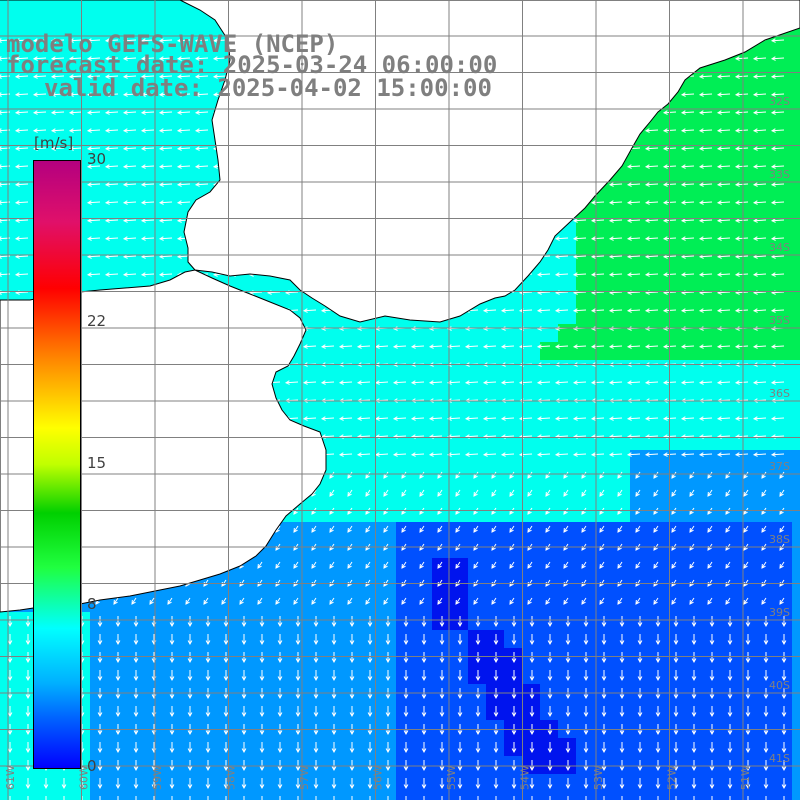  Describe the element at coordinates (54, 143) in the screenshot. I see `colorbar-unit-label: [m/s]` at that location.